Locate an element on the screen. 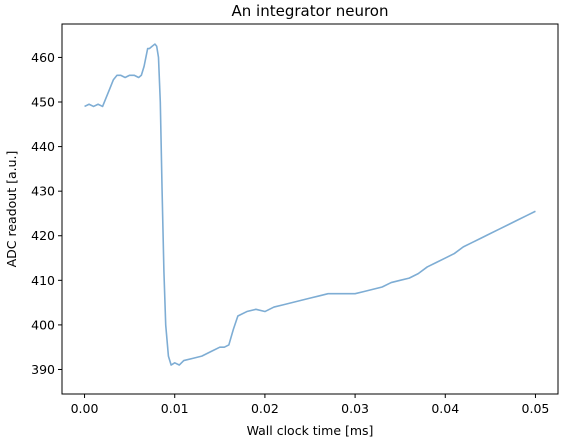 The height and width of the screenshot is (447, 578). x-axis-label: Wall clock time [ms] is located at coordinates (310, 430).